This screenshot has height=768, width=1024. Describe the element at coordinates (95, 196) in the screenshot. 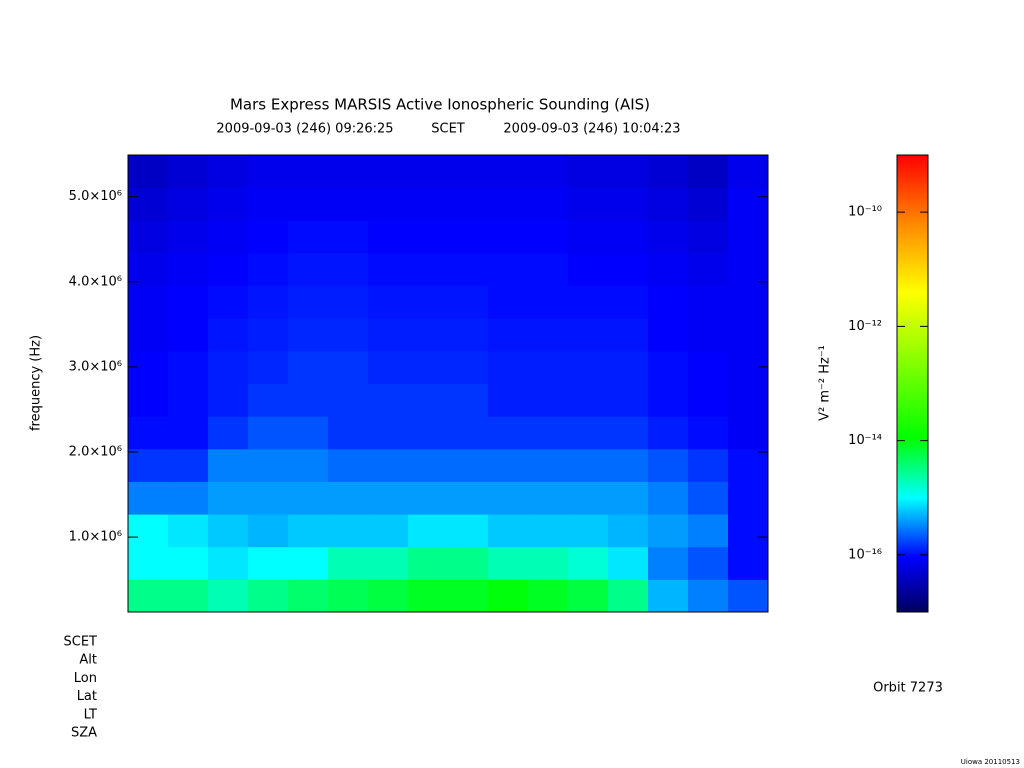

I see `y-tick-label: 5.0×10⁶` at that location.